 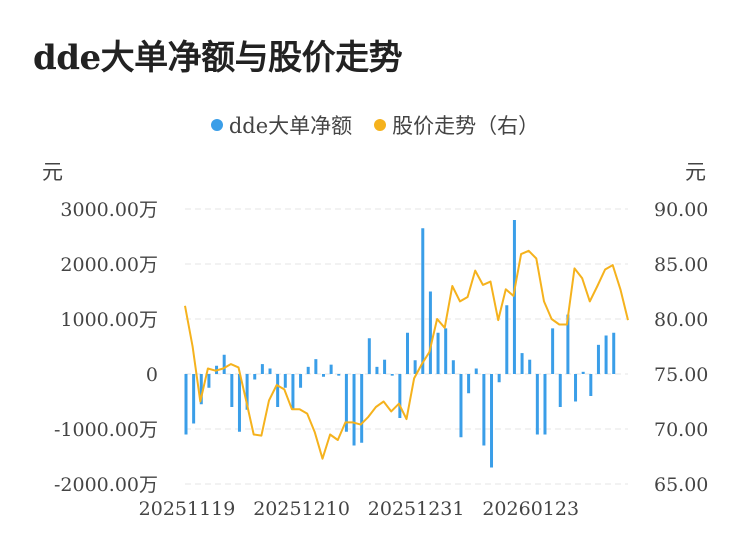 I want to click on legend-label-price: 股价走势（右）, so click(x=466, y=126).